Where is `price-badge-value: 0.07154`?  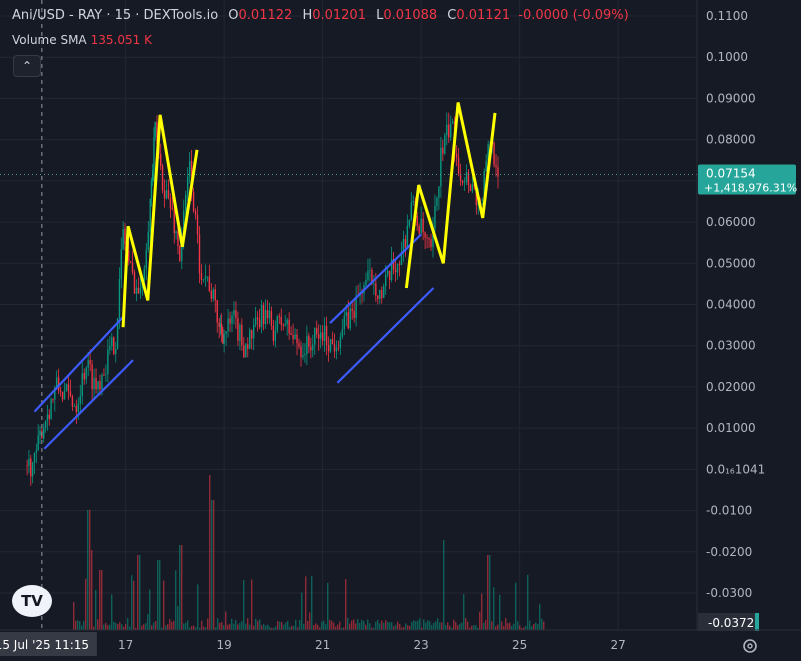
price-badge-value: 0.07154 is located at coordinates (731, 174).